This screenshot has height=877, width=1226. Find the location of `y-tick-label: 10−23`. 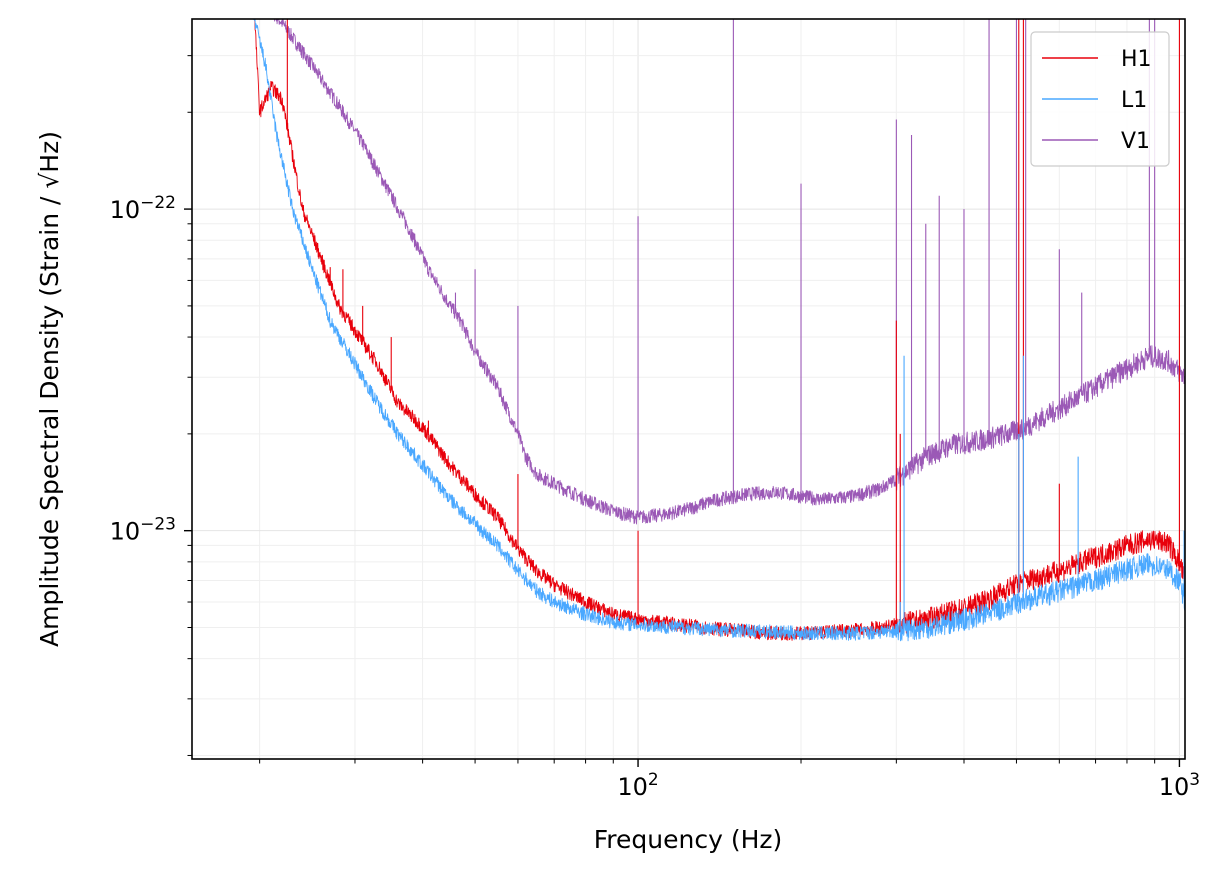

y-tick-label: 10−23 is located at coordinates (143, 530).